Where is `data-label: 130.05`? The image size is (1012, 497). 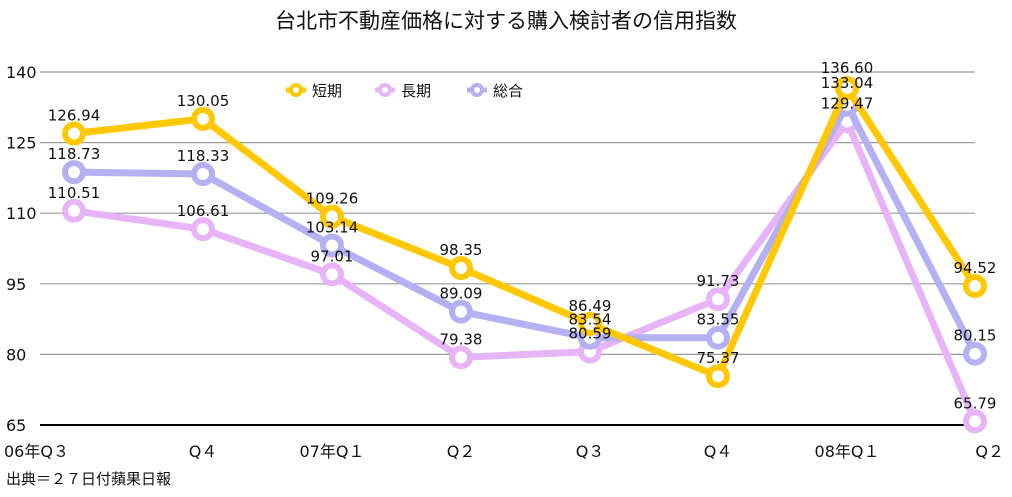
data-label: 130.05 is located at coordinates (203, 101).